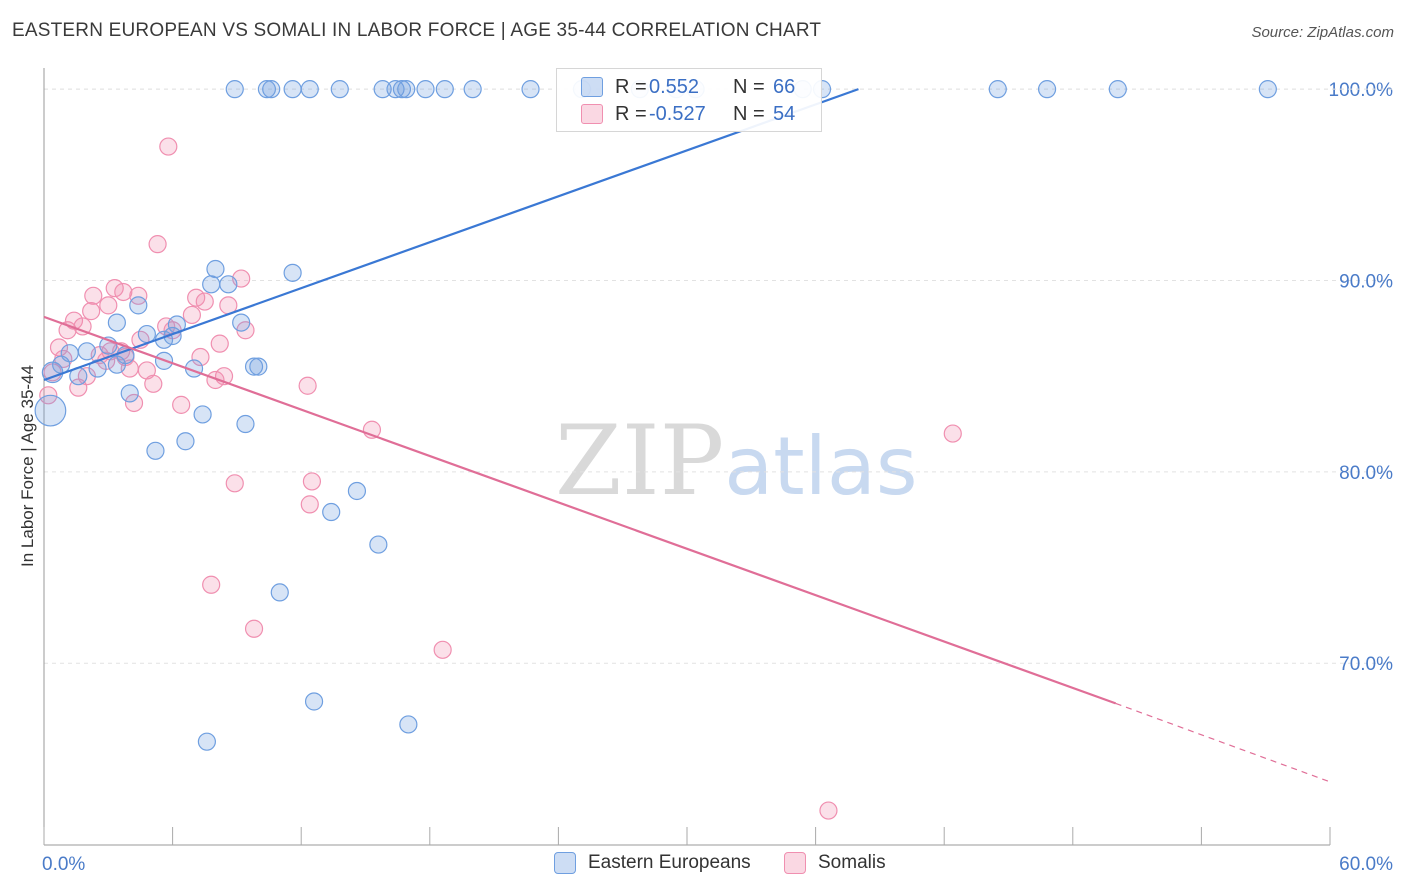 Image resolution: width=1406 pixels, height=892 pixels. I want to click on watermark: ZIPatlas, so click(736, 461).